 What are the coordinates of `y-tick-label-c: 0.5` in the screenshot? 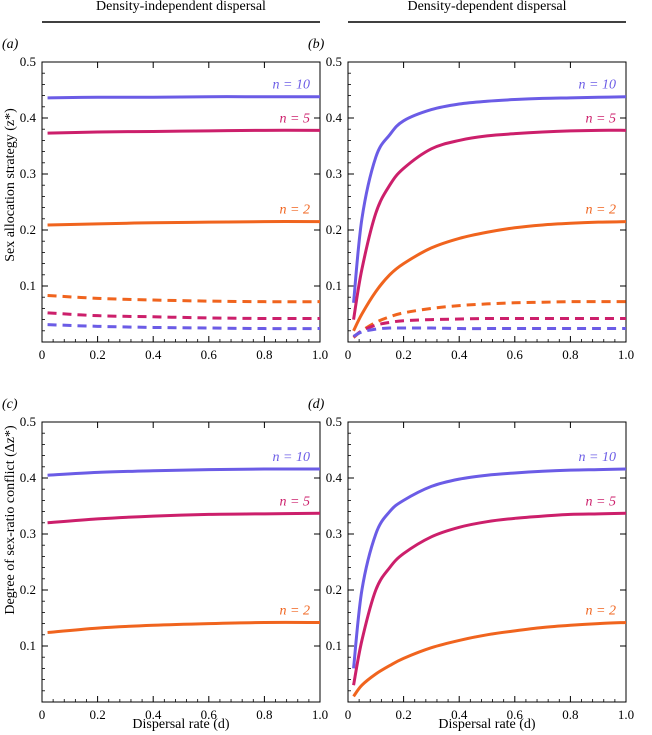 It's located at (28, 421).